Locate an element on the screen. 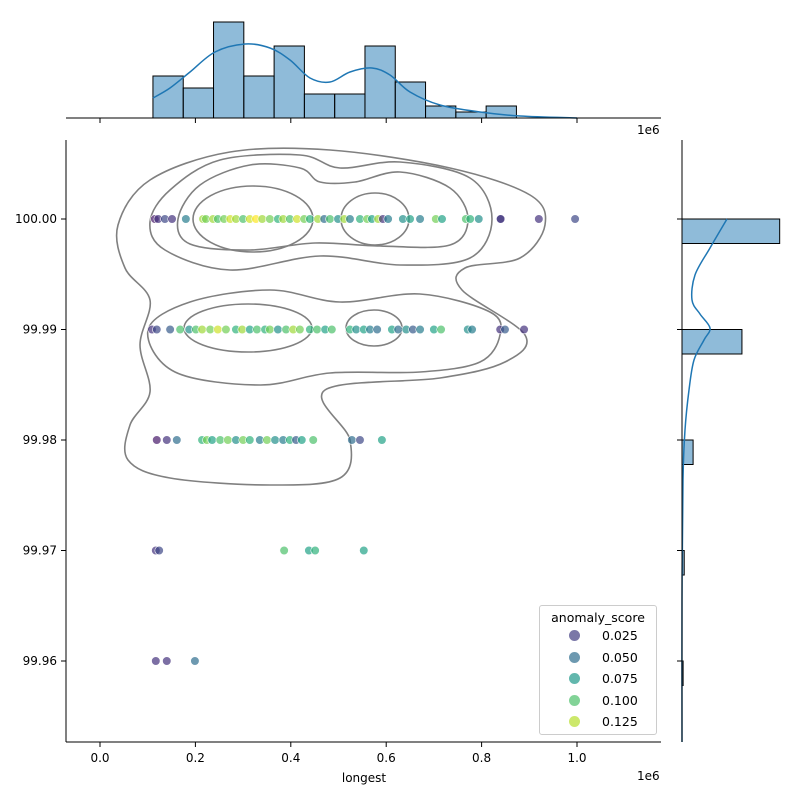 This screenshot has height=800, width=800. x-tick-label: 0.0 is located at coordinates (99, 758).